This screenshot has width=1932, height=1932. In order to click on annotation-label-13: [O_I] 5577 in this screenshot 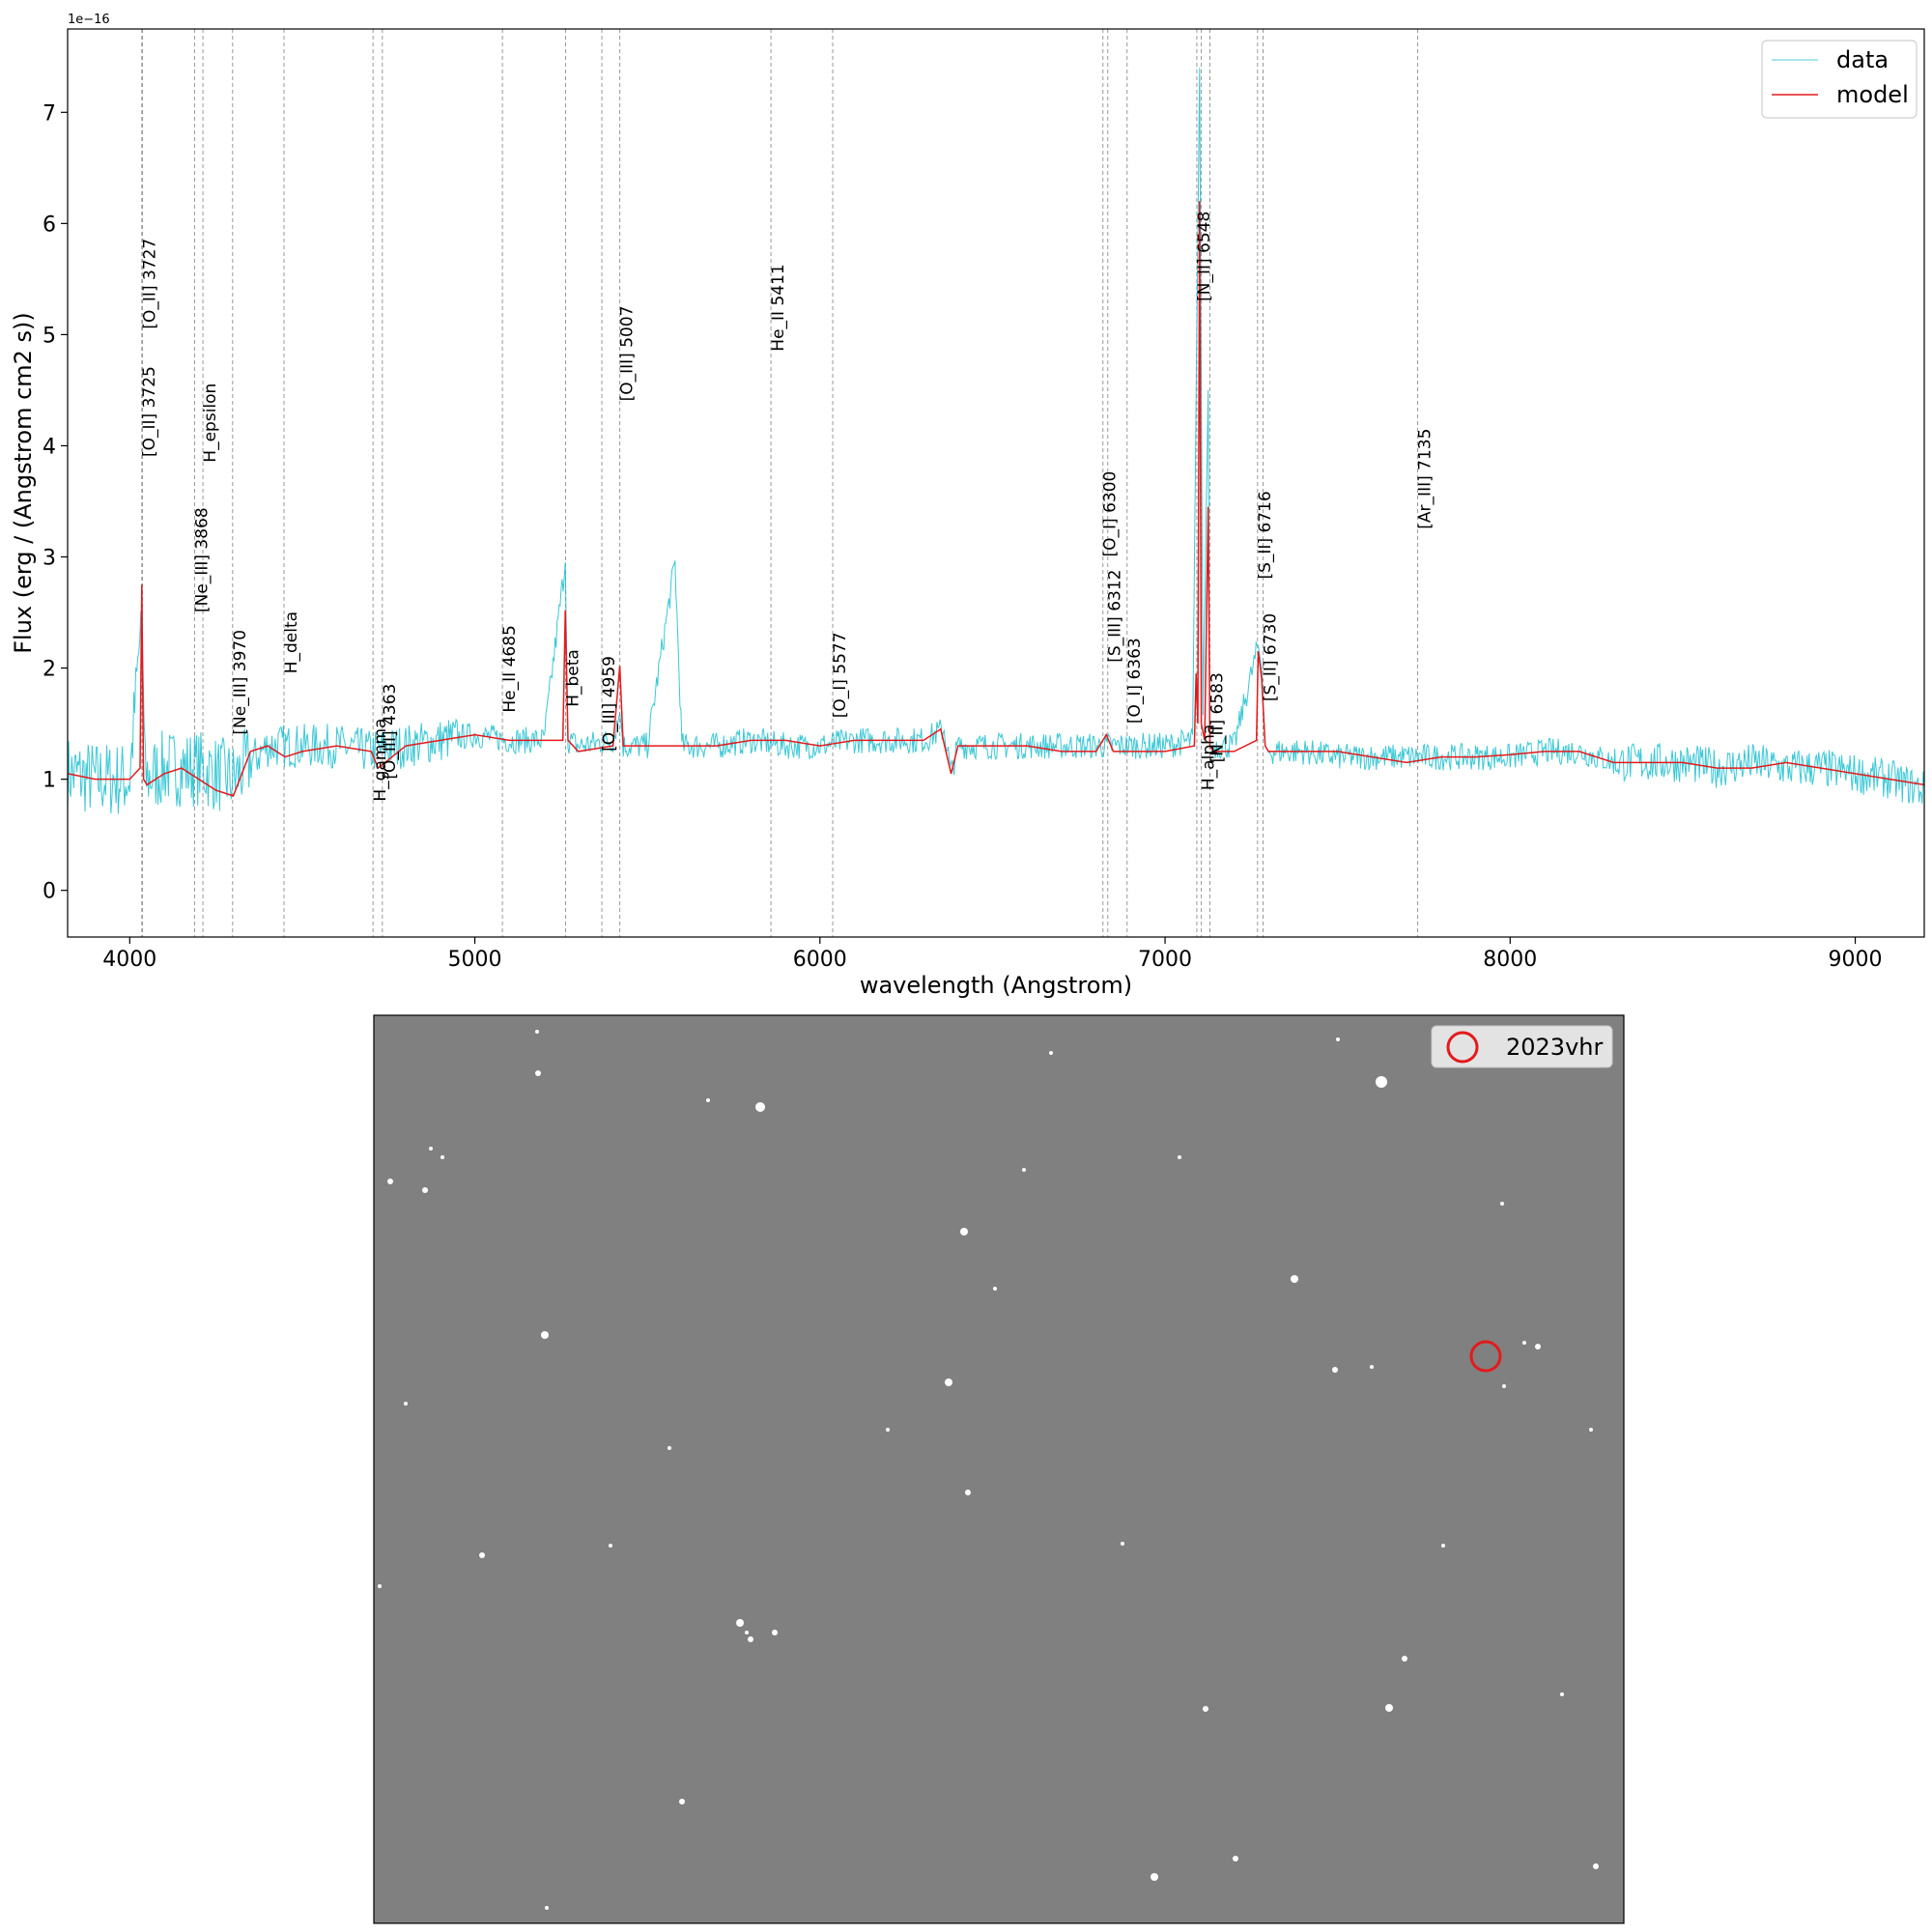, I will do `click(840, 675)`.